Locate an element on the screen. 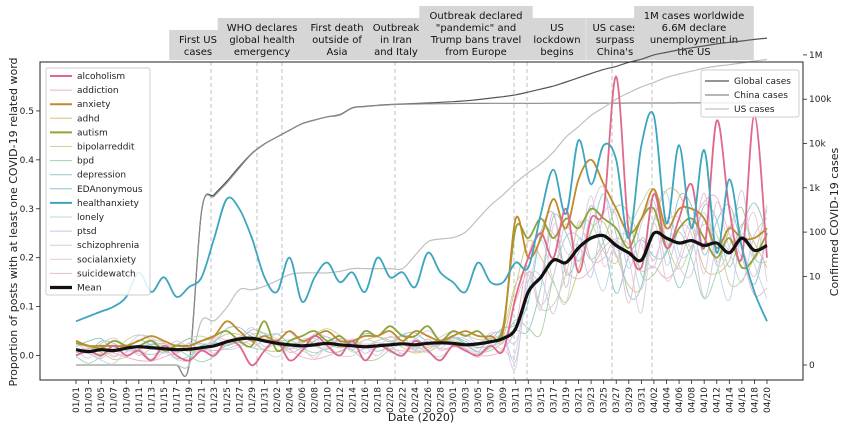 Image resolution: width=850 pixels, height=427 pixels. x-axis-title: Date (2020) is located at coordinates (421, 417).